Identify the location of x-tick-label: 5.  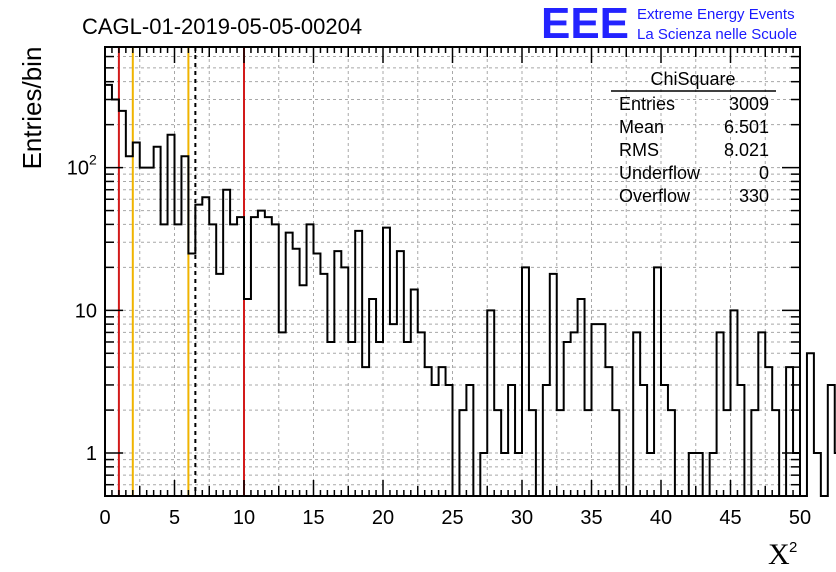
(174, 518).